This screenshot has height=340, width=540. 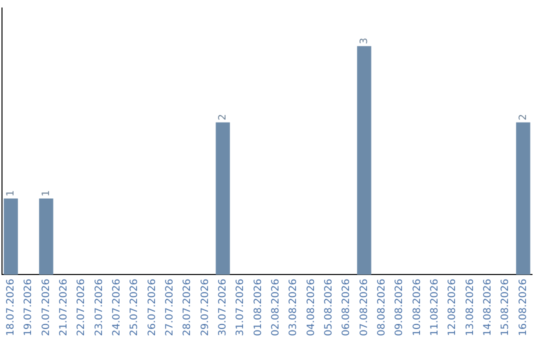 I want to click on x-tick-label: 30.07.2026, so click(x=222, y=307).